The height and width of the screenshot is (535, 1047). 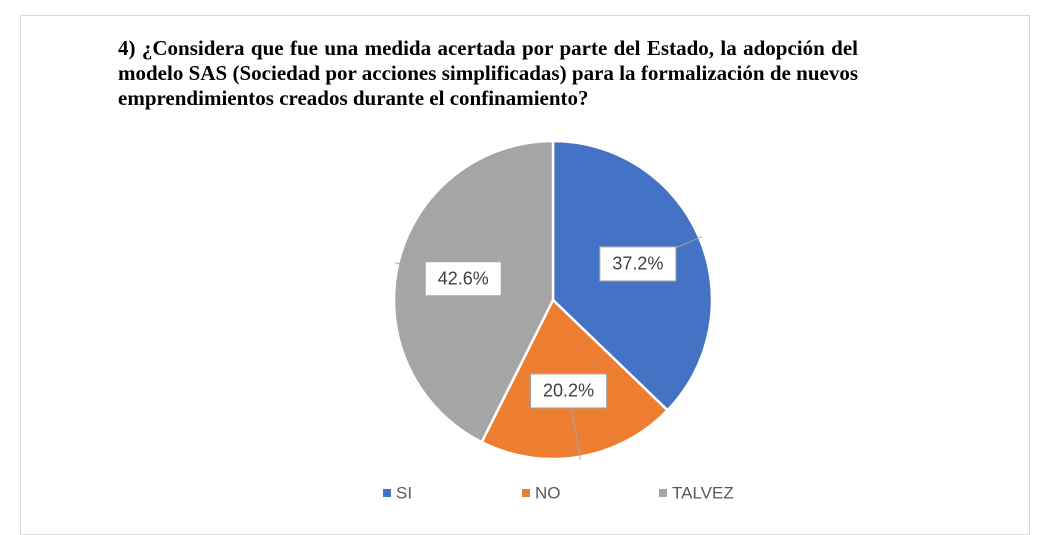 I want to click on data-label: 42.6%, so click(x=463, y=279).